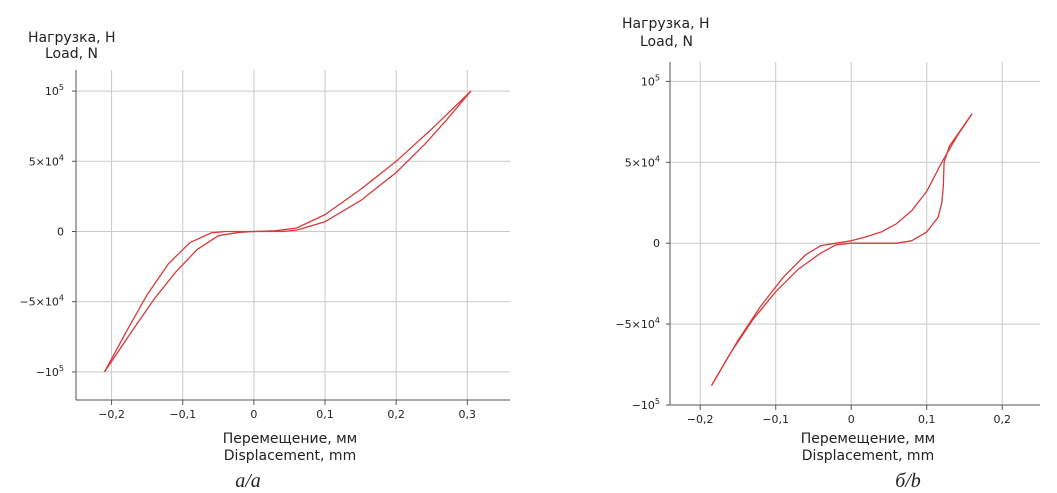 The image size is (1057, 493). What do you see at coordinates (908, 481) in the screenshot?
I see `panel-caption: б/b` at bounding box center [908, 481].